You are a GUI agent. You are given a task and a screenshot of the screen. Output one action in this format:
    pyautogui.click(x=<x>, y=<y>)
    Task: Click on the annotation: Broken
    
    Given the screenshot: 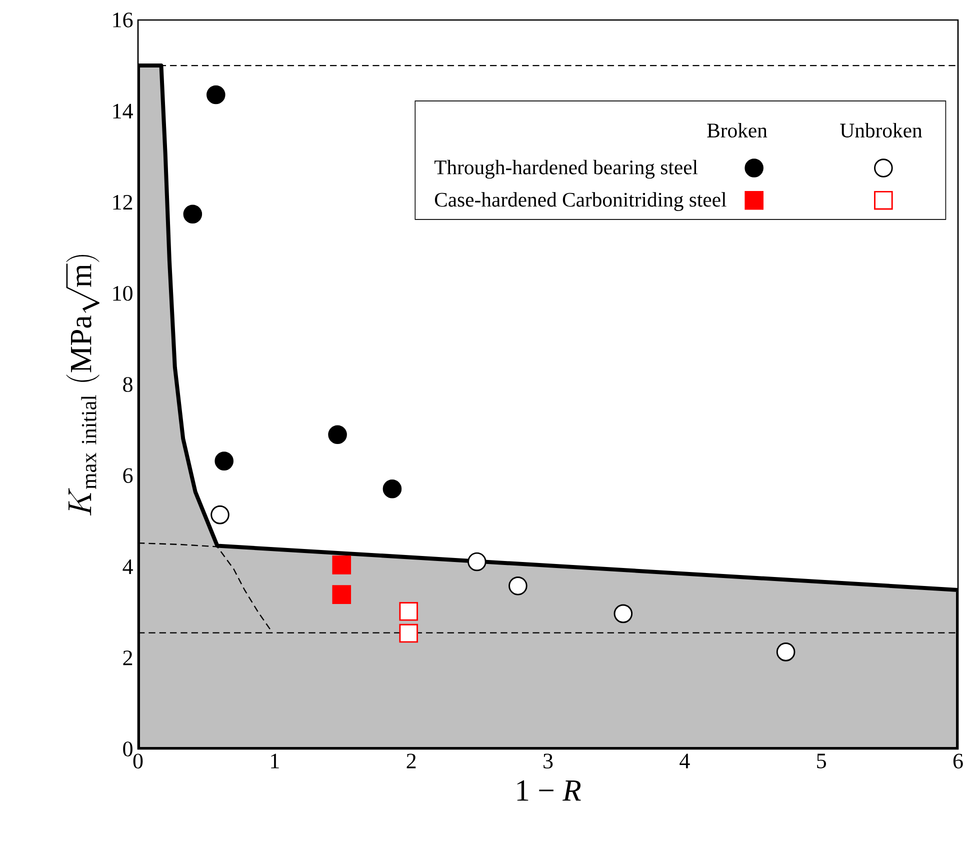 What is the action you would take?
    pyautogui.click(x=737, y=130)
    